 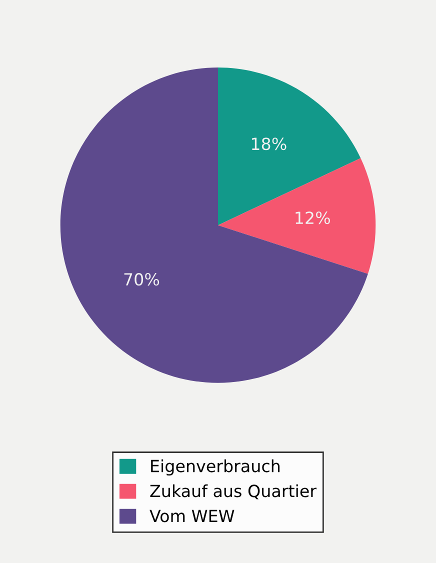 What do you see at coordinates (313, 217) in the screenshot?
I see `data-label: 12%` at bounding box center [313, 217].